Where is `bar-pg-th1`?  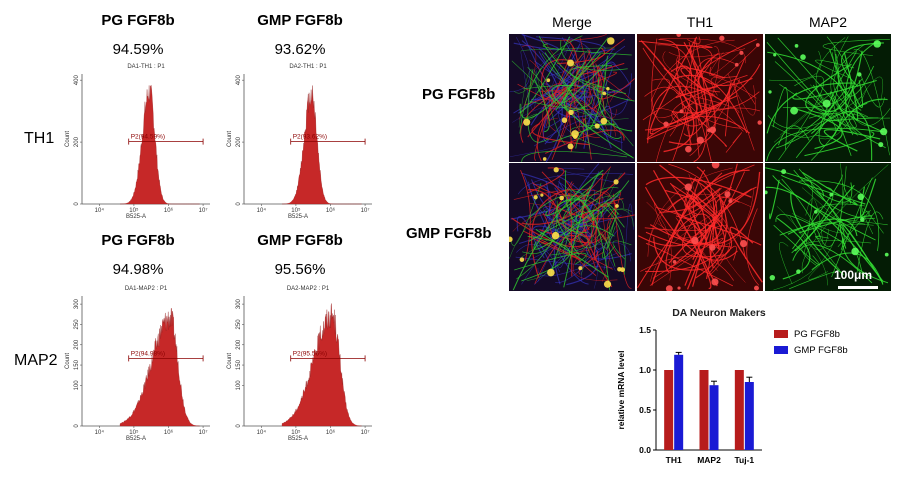 bar-pg-th1 is located at coordinates (669, 410).